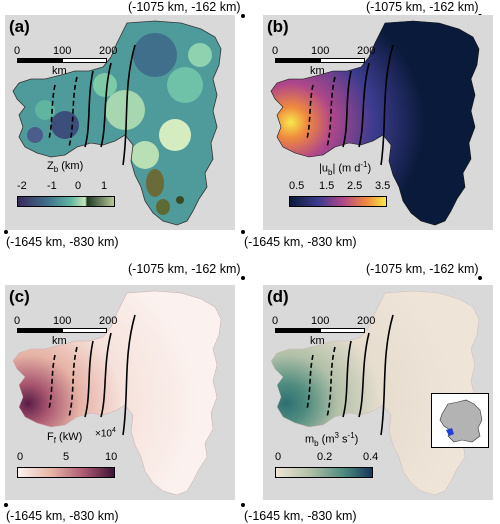 The width and height of the screenshot is (500, 524). I want to click on colorbar-title: Zb (km), so click(65, 167).